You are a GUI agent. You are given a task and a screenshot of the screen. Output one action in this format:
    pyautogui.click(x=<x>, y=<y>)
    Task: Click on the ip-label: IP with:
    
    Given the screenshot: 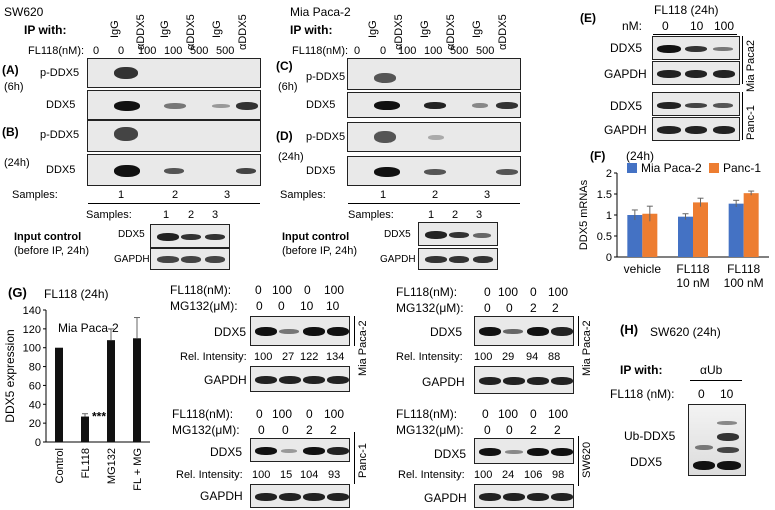 What is the action you would take?
    pyautogui.click(x=641, y=370)
    